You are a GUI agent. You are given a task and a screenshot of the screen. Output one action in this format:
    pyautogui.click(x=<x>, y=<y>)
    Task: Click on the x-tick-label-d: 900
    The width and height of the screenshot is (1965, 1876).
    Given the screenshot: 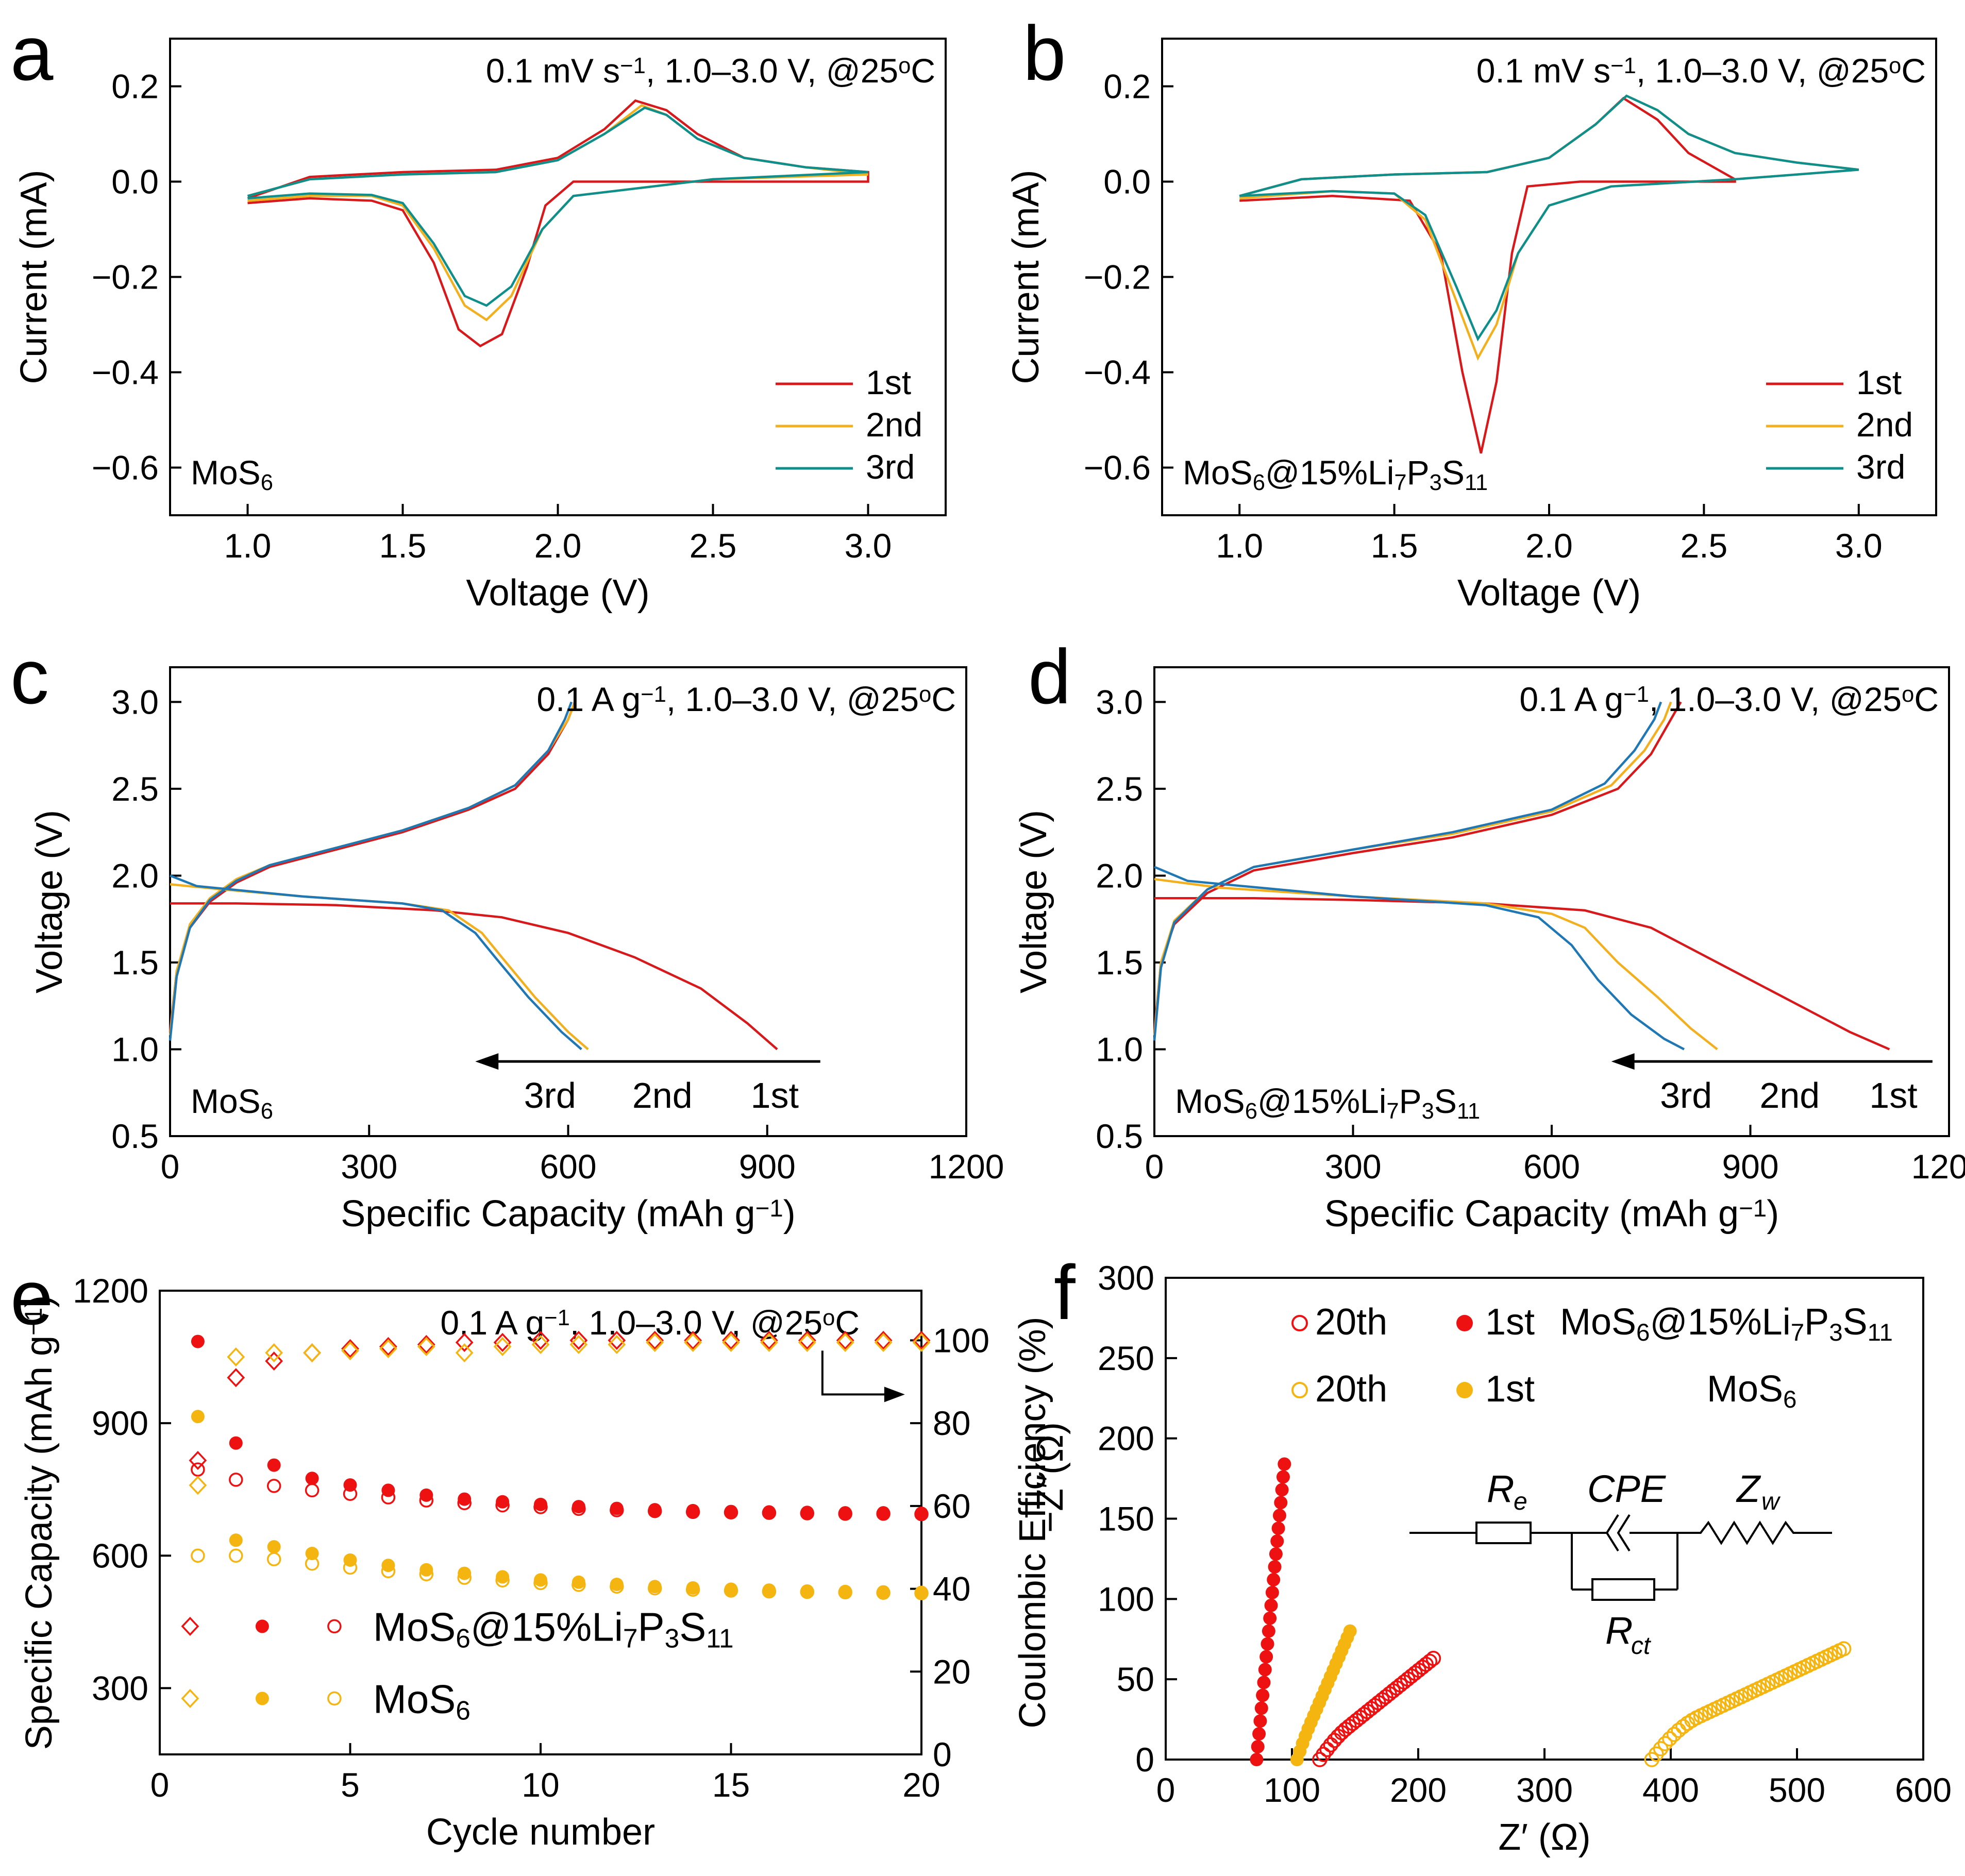 What is the action you would take?
    pyautogui.click(x=1750, y=1166)
    